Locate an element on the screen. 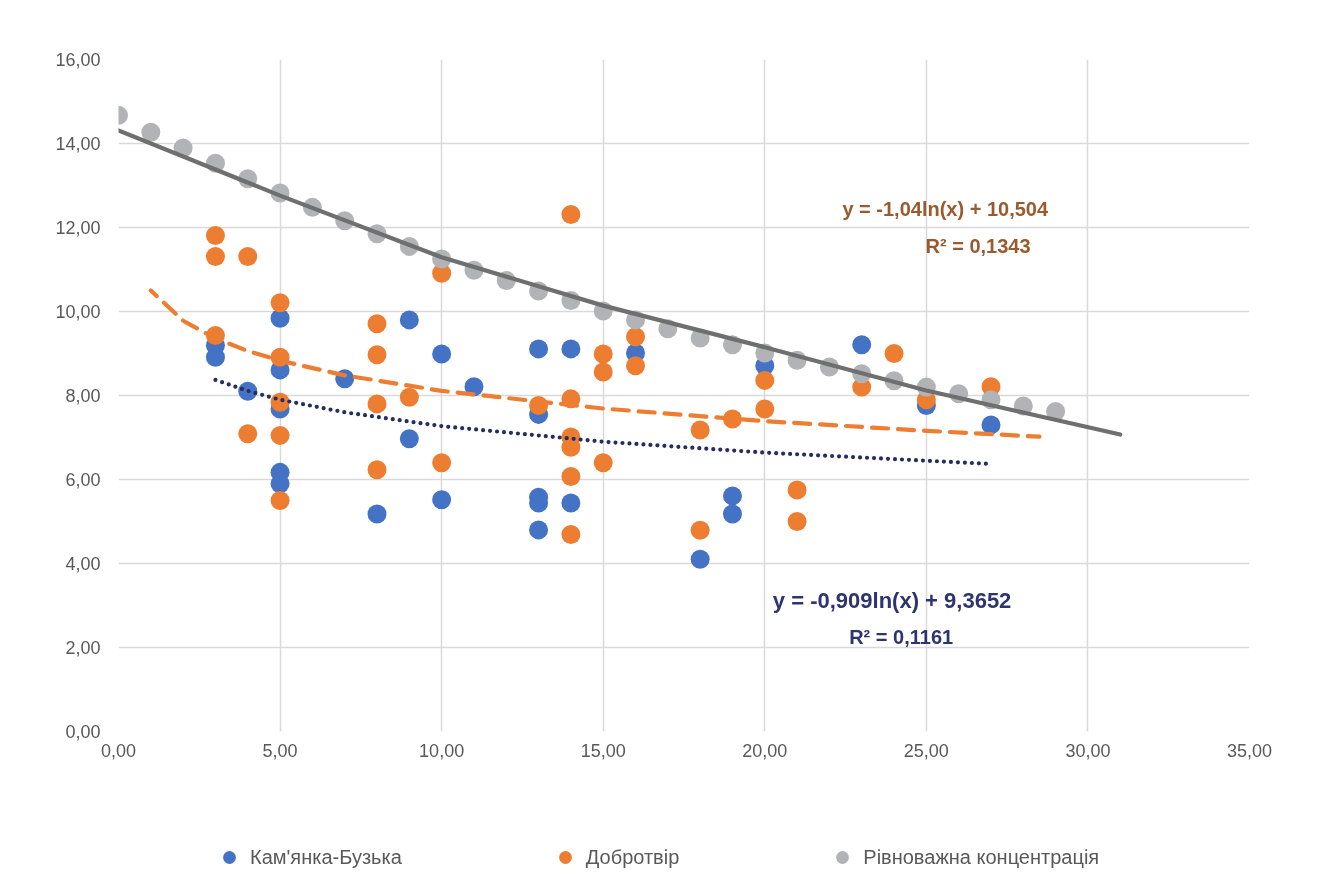 This screenshot has width=1318, height=882. line-series is located at coordinates (595, 363).